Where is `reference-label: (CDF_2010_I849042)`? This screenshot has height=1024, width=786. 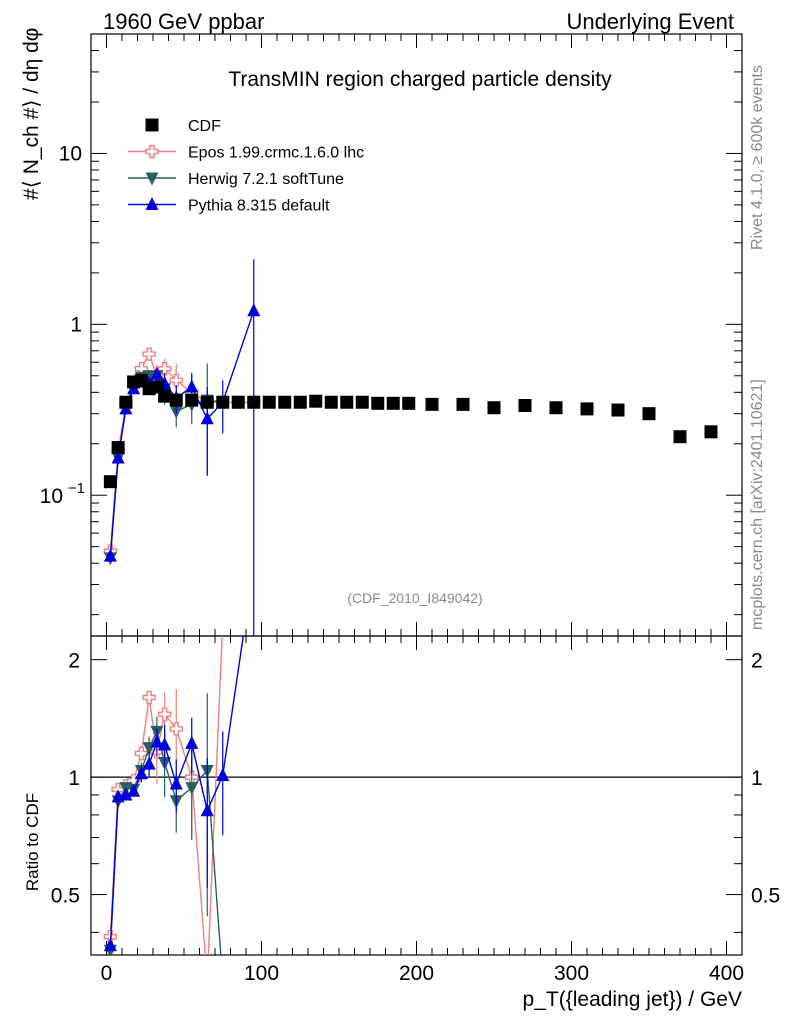 reference-label: (CDF_2010_I849042) is located at coordinates (414, 598).